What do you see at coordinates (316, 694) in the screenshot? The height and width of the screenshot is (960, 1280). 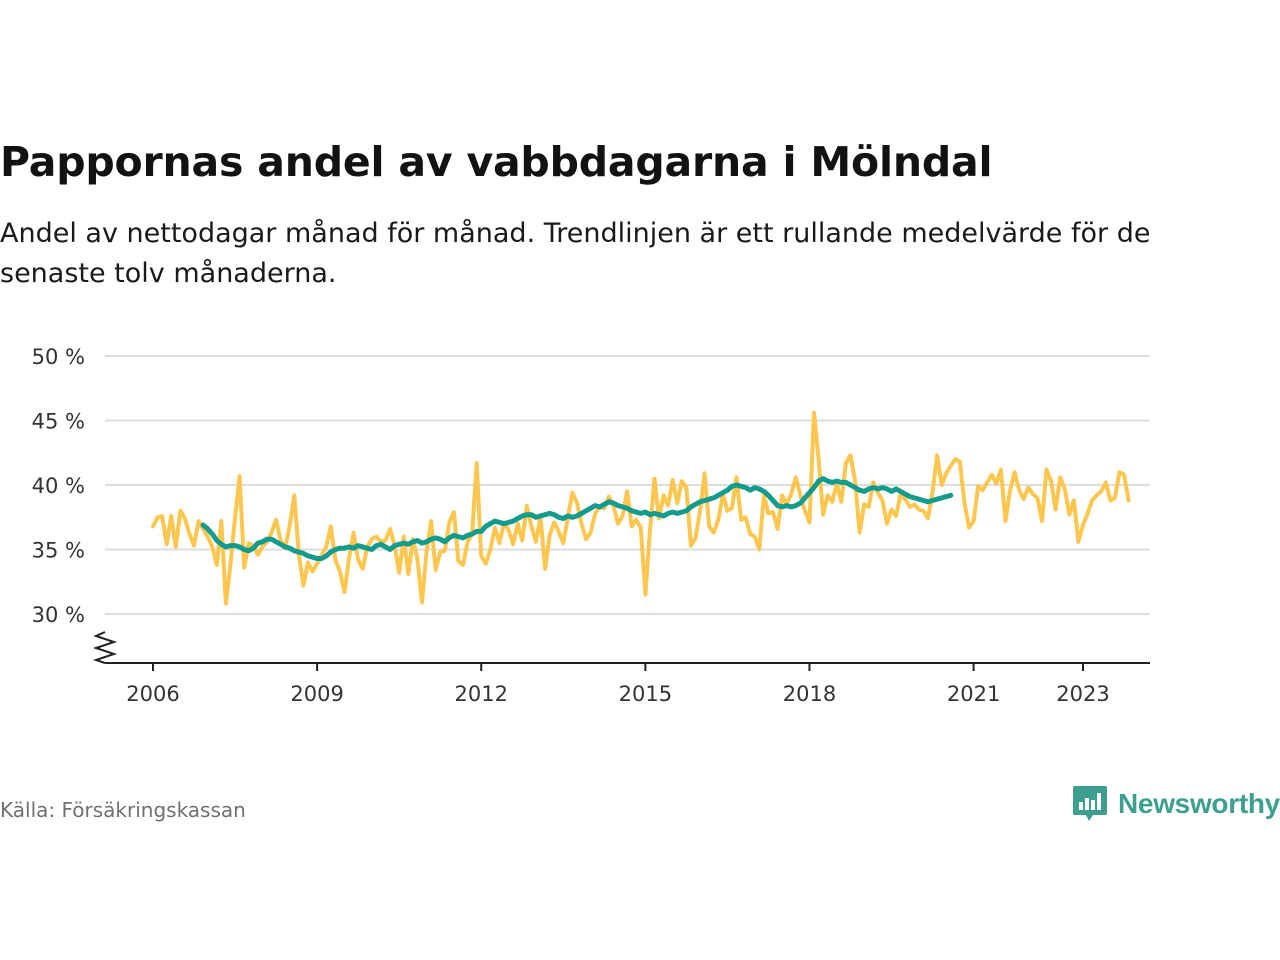 I see `x-tick-label: 2009` at bounding box center [316, 694].